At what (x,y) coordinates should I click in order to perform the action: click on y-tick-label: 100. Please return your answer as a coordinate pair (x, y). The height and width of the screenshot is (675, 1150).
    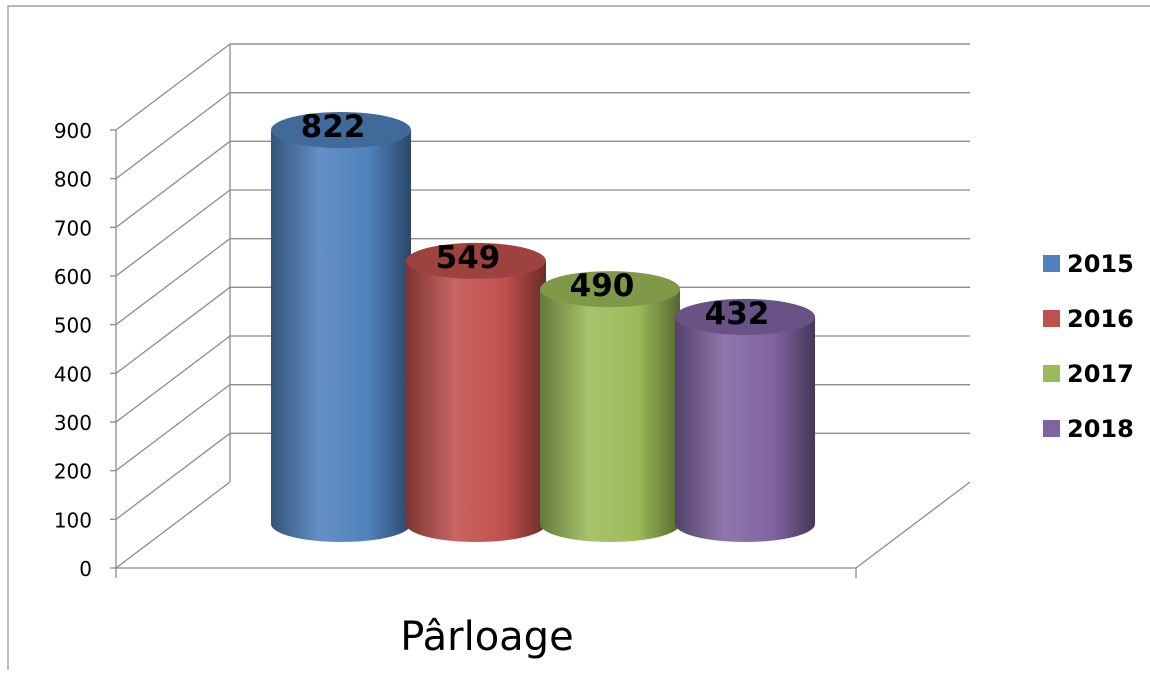
    Looking at the image, I should click on (73, 520).